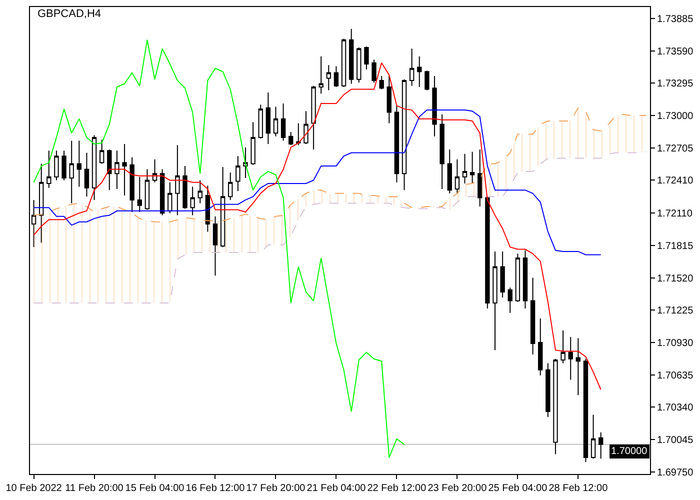 The width and height of the screenshot is (700, 500). What do you see at coordinates (675, 52) in the screenshot?
I see `y-tick-label: 1.73590` at bounding box center [675, 52].